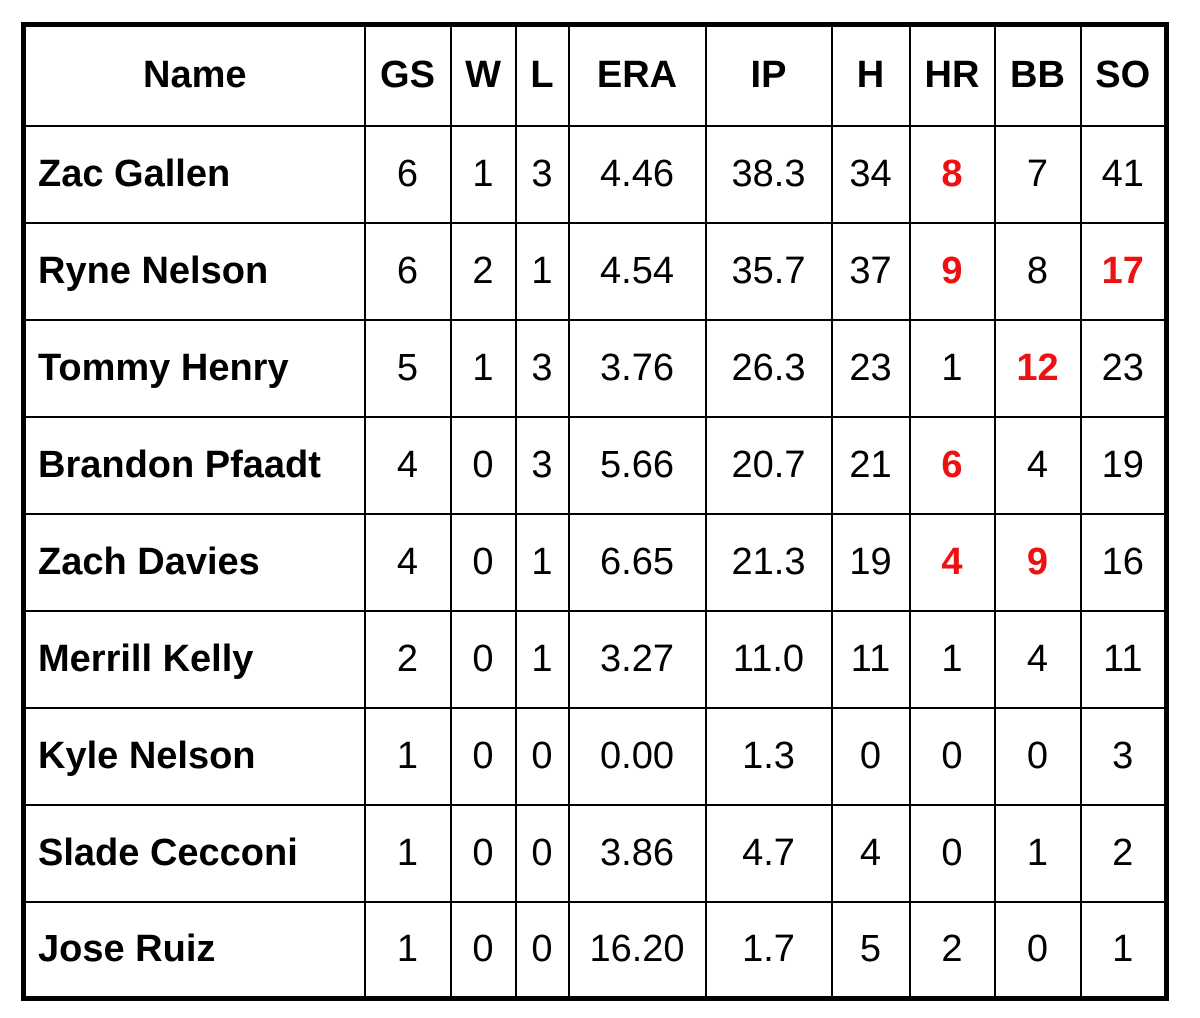 Image resolution: width=1200 pixels, height=1018 pixels. I want to click on table-row: Merrill Kelly 2 0 1 3.27 11.0 11 1 4 11, so click(595, 659).